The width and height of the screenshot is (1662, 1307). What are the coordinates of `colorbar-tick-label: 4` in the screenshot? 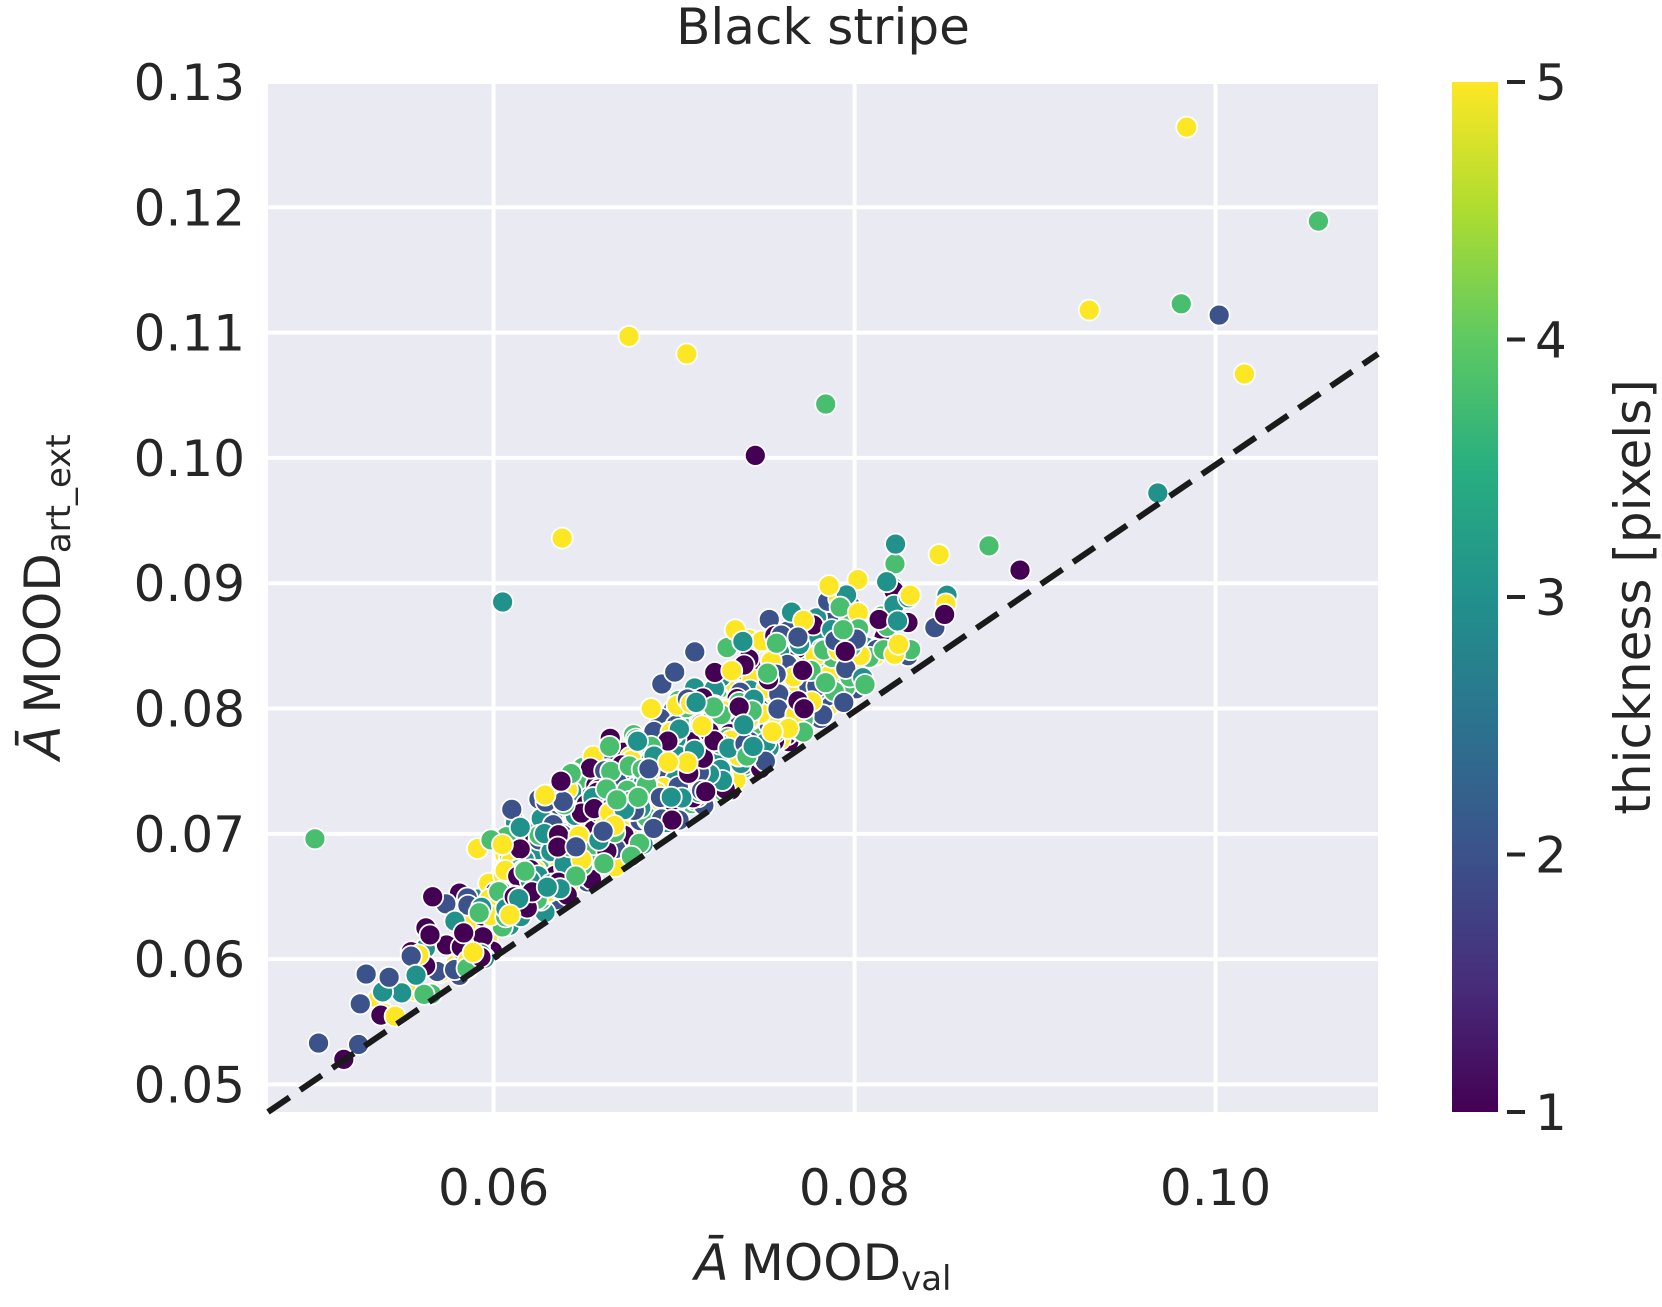 It's located at (1551, 341).